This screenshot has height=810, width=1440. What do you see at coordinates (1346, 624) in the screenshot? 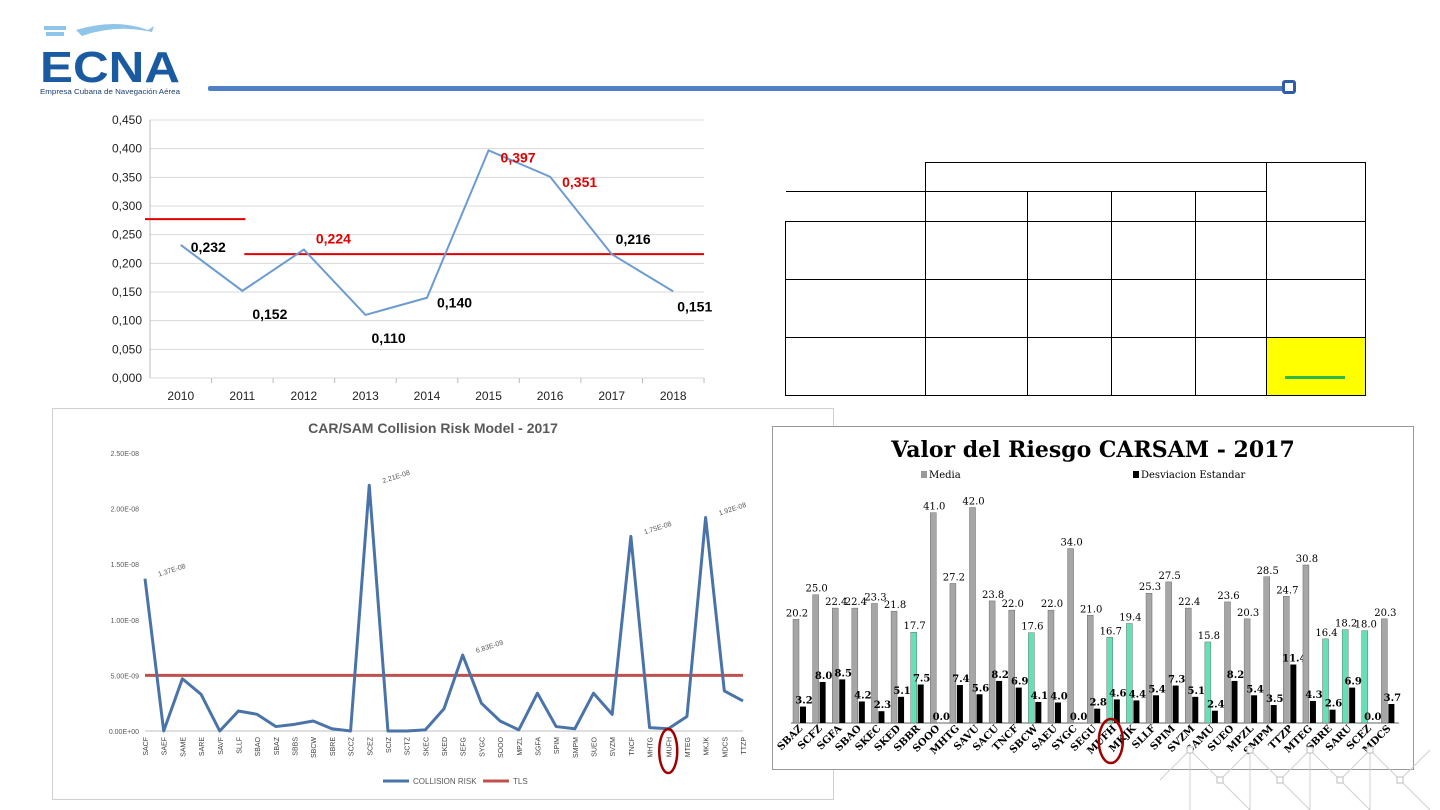
I see `media-value-label: 18.2` at bounding box center [1346, 624].